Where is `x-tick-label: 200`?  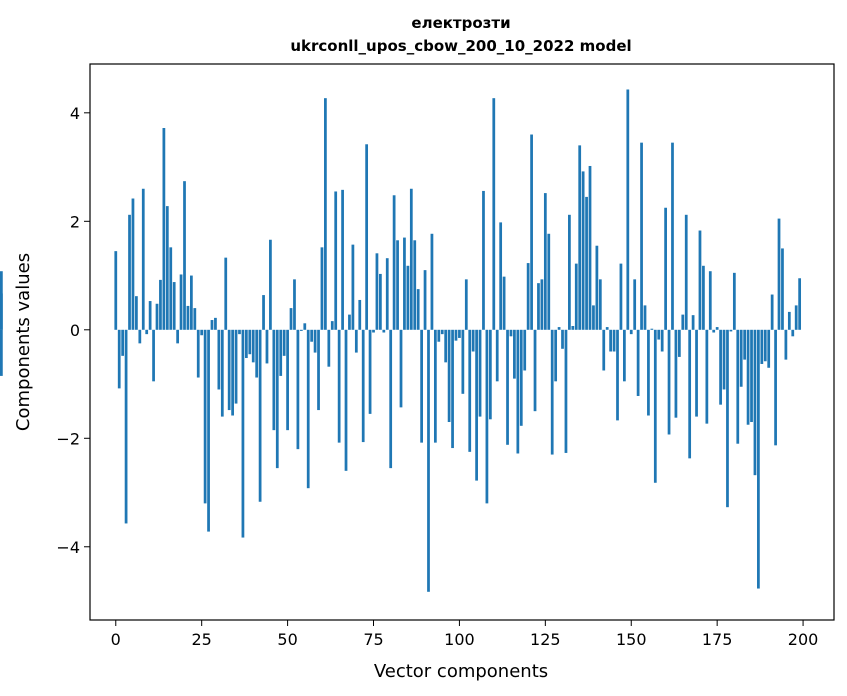
x-tick-label: 200 is located at coordinates (803, 639).